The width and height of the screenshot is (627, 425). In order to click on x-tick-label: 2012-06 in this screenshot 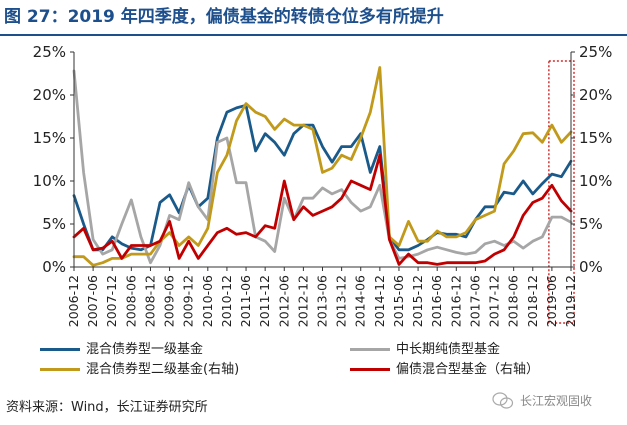, I will do `click(283, 301)`.